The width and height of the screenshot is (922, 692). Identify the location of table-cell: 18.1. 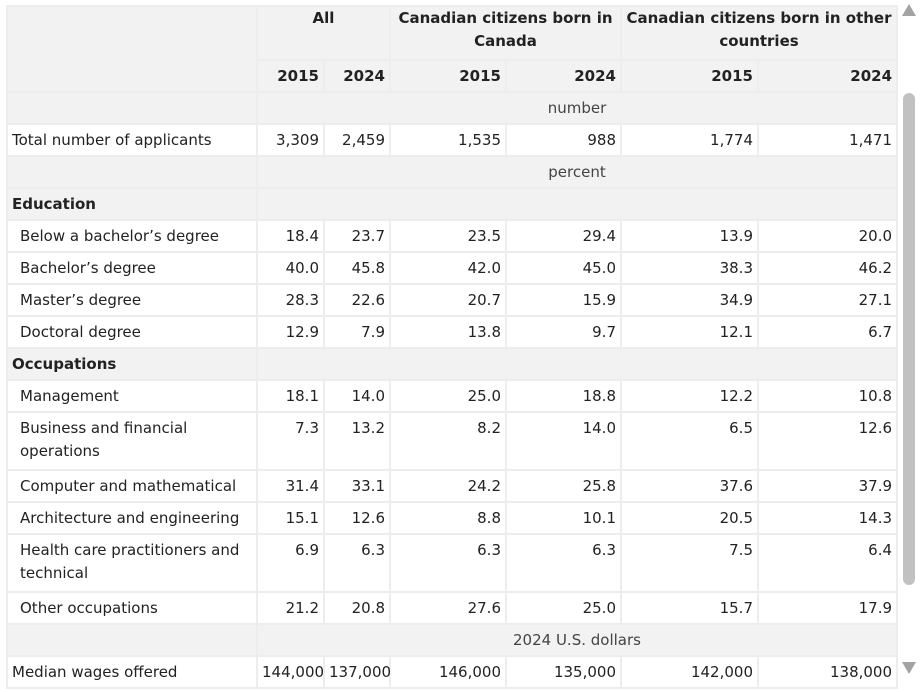
(290, 396).